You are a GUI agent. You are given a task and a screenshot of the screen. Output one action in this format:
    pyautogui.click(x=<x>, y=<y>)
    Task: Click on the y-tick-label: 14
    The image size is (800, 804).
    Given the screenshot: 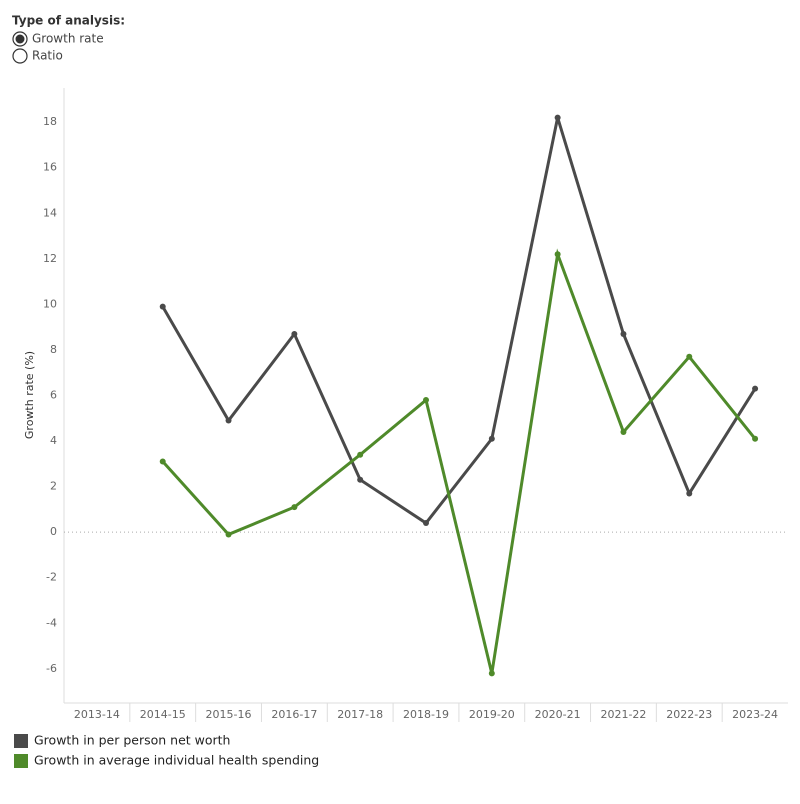 What is the action you would take?
    pyautogui.click(x=50, y=212)
    